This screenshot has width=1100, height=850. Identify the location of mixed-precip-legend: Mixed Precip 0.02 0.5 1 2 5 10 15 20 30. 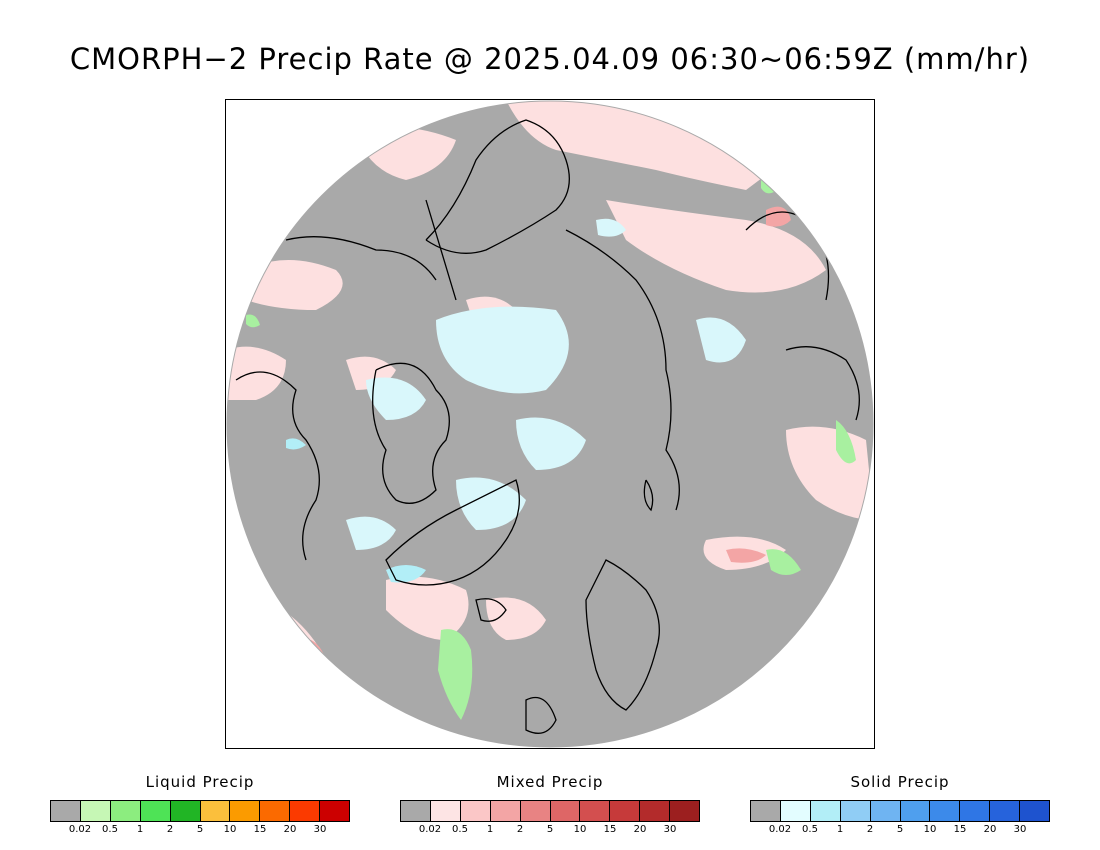
(550, 805).